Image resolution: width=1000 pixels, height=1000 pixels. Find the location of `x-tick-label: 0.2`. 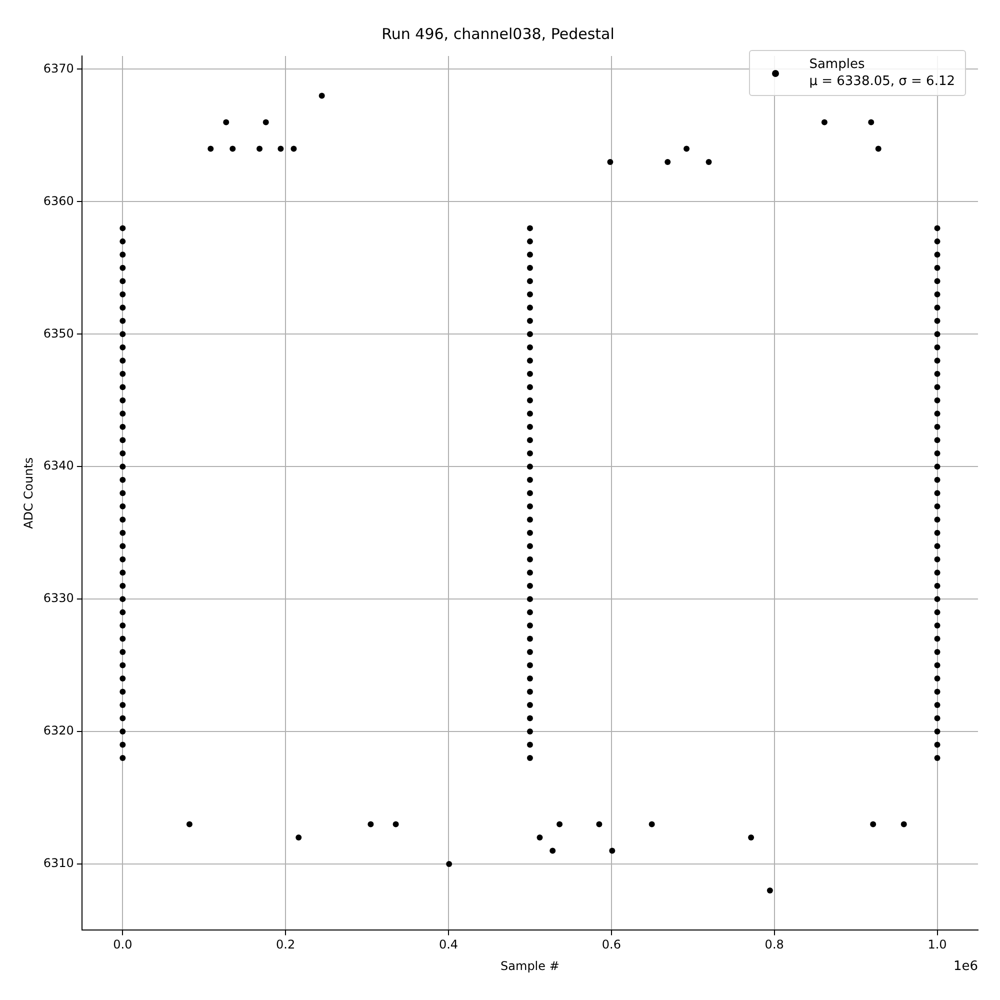

x-tick-label: 0.2 is located at coordinates (286, 945).